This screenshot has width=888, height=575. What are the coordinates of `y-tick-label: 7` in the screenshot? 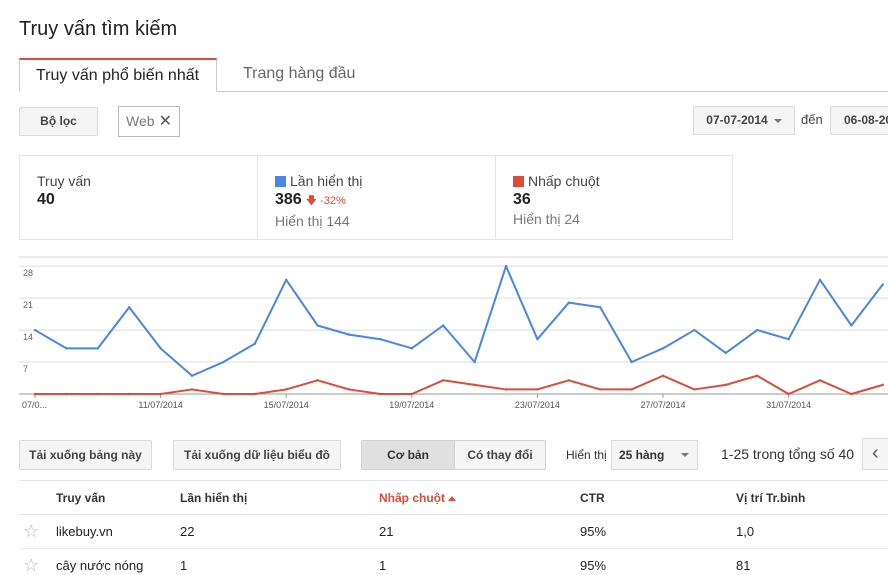 It's located at (25, 369).